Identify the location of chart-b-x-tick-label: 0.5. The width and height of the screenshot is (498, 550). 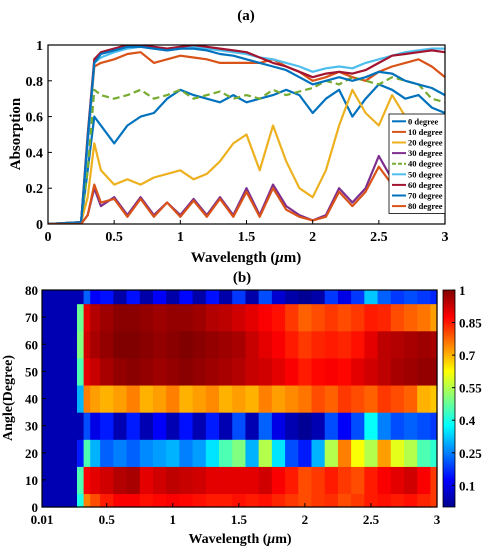
(107, 519).